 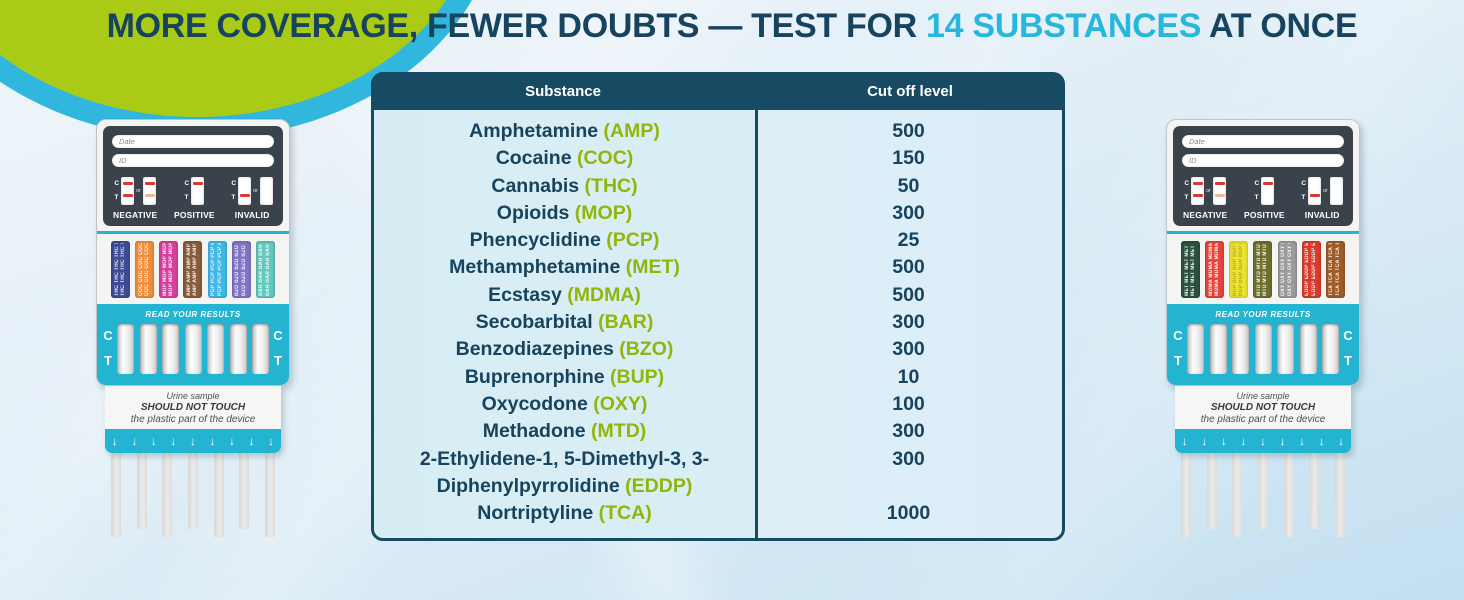 I want to click on substance-name: Benzodiazepines, so click(x=537, y=349).